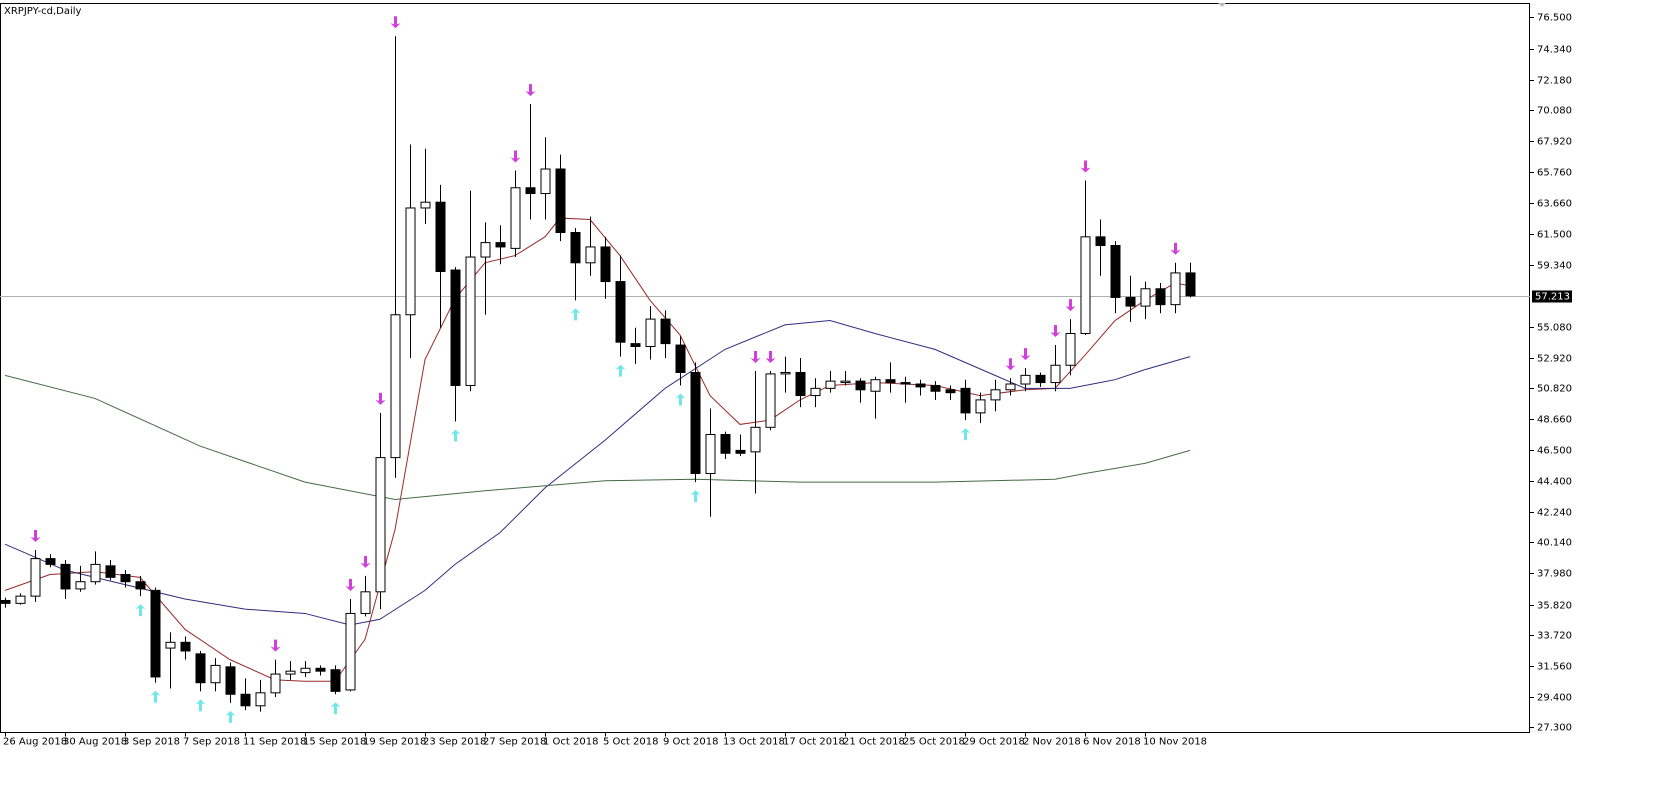 The width and height of the screenshot is (1666, 796). Describe the element at coordinates (1554, 111) in the screenshot. I see `y-tick-label: 70.080` at that location.